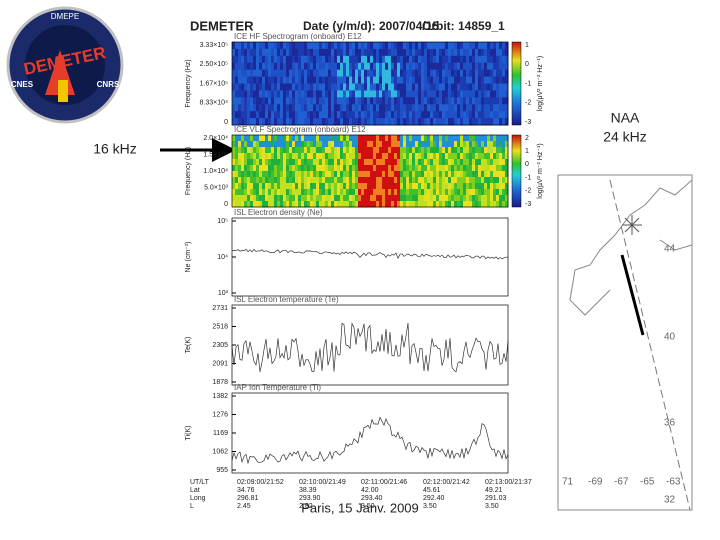 This screenshot has height=540, width=720. I want to click on logo-left: CNES, so click(22, 84).